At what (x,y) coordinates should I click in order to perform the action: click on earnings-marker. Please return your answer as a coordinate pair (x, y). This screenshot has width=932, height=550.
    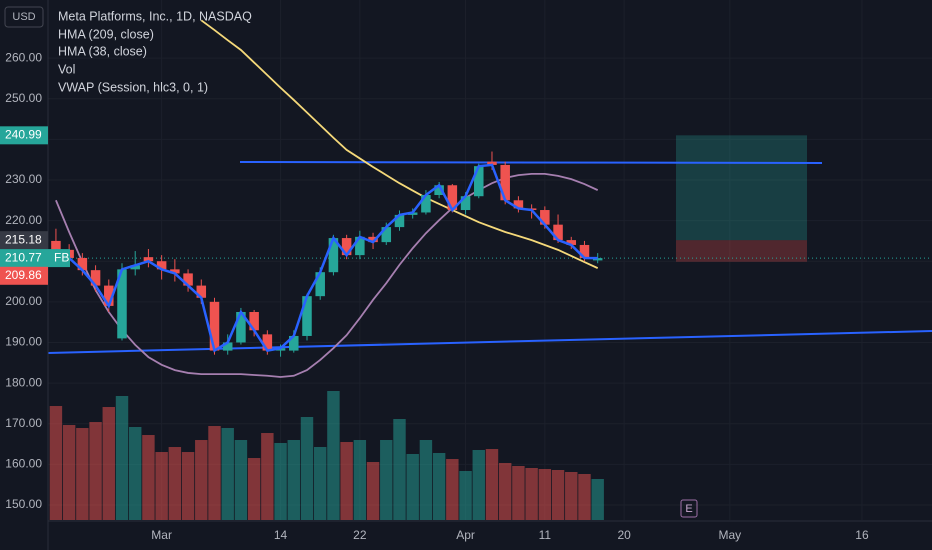
    Looking at the image, I should click on (689, 508).